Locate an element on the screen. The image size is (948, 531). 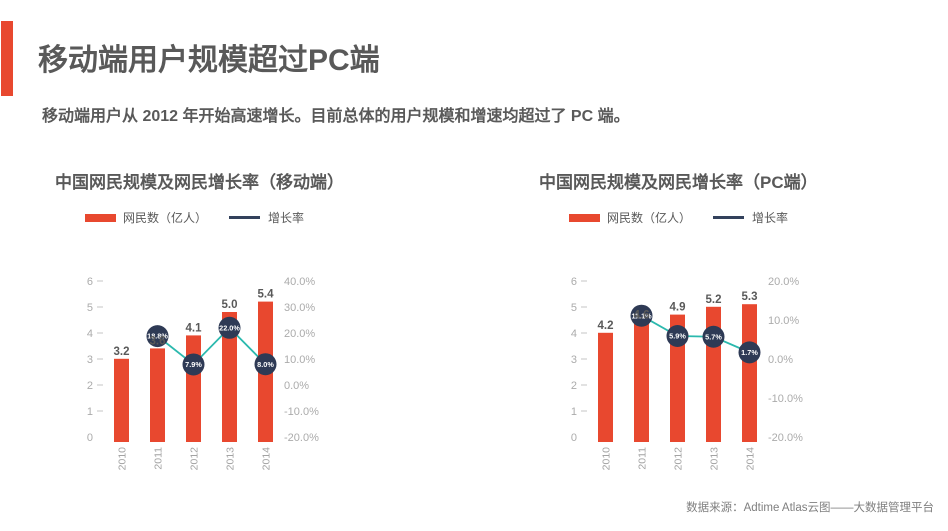
bar-value-label: 3.6 is located at coordinates (158, 341).